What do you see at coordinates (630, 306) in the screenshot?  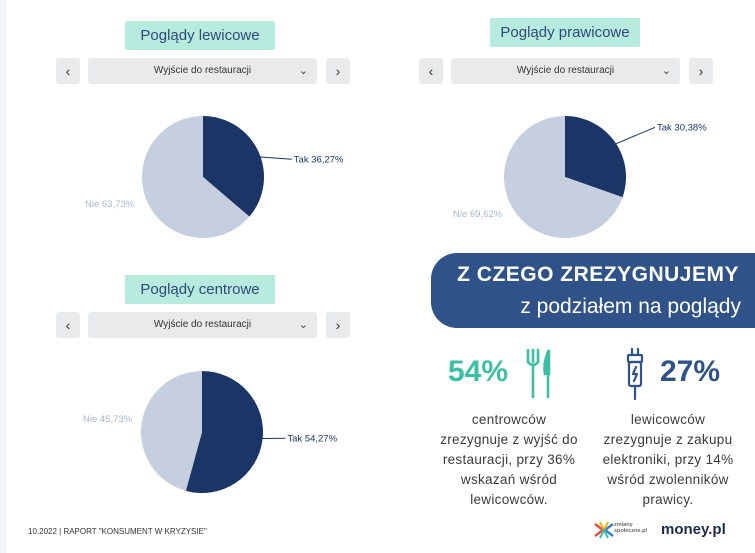 I see `banner-subtitle: z podziałem na poglądy` at bounding box center [630, 306].